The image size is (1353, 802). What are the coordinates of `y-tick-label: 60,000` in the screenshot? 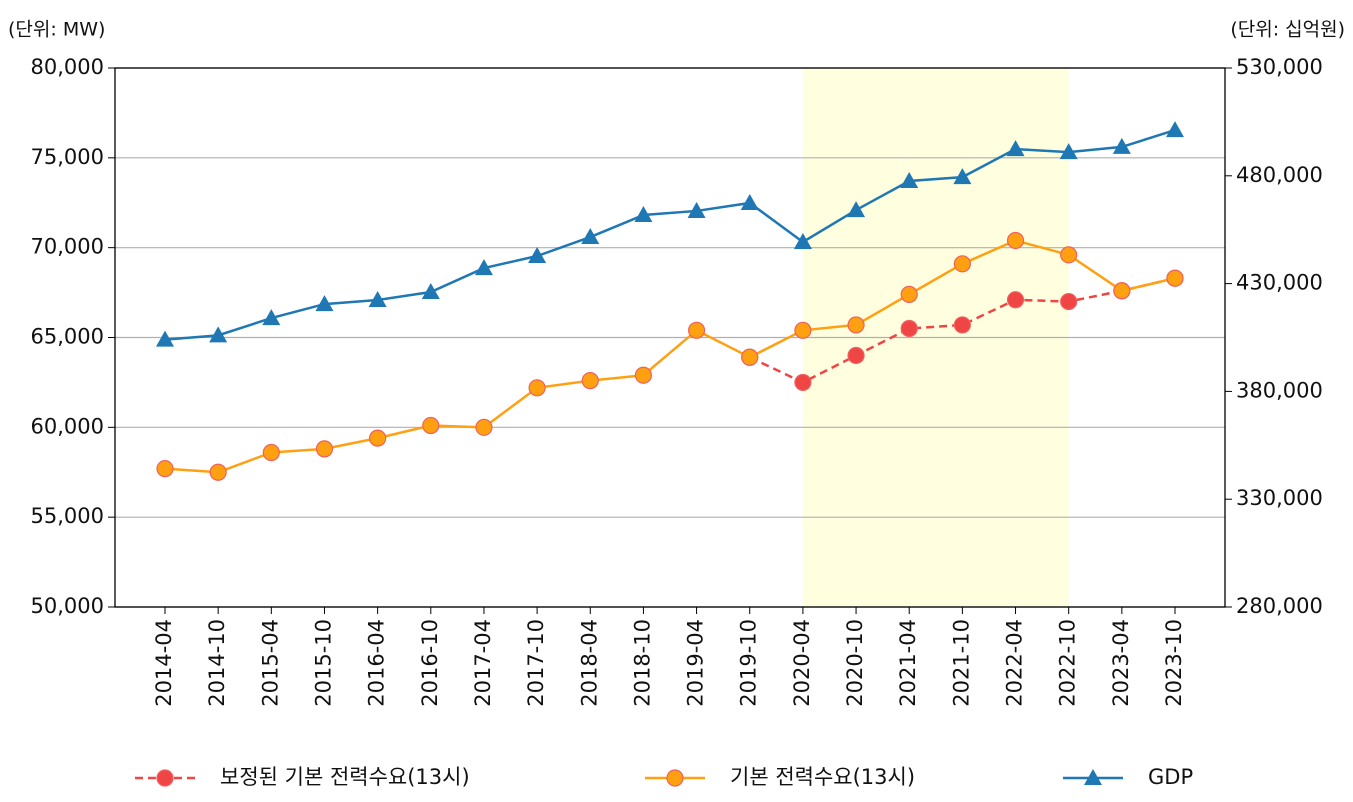 It's located at (67, 426).